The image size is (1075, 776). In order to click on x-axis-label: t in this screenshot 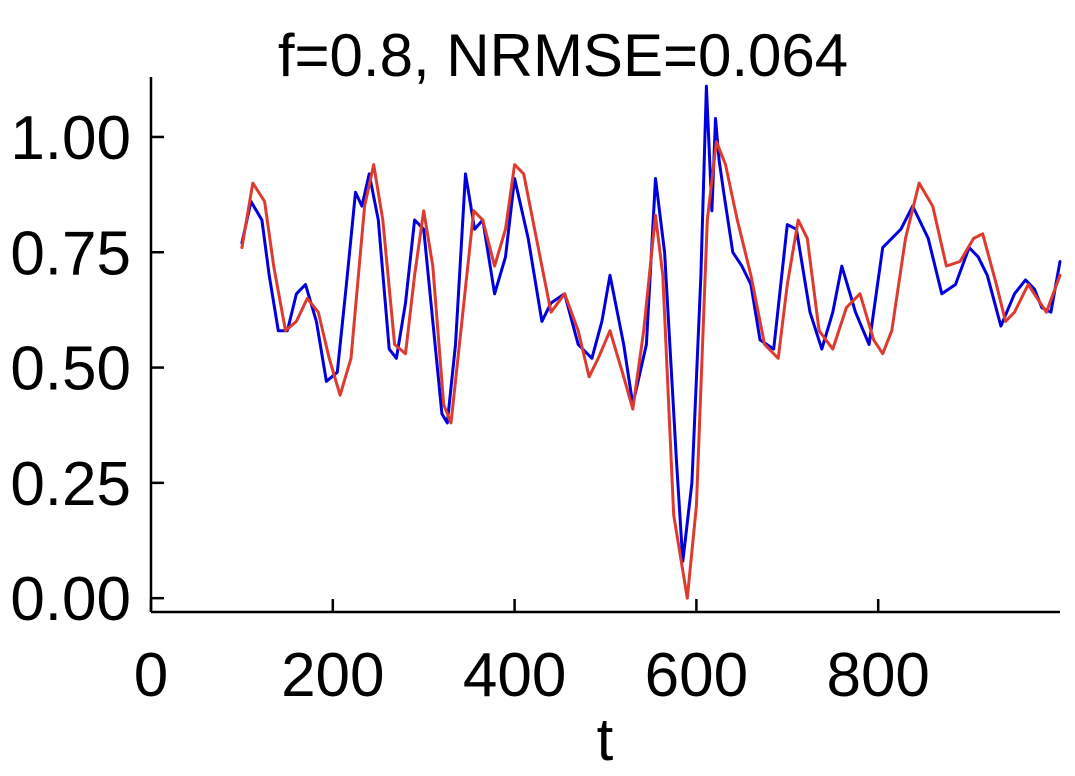, I will do `click(605, 739)`.